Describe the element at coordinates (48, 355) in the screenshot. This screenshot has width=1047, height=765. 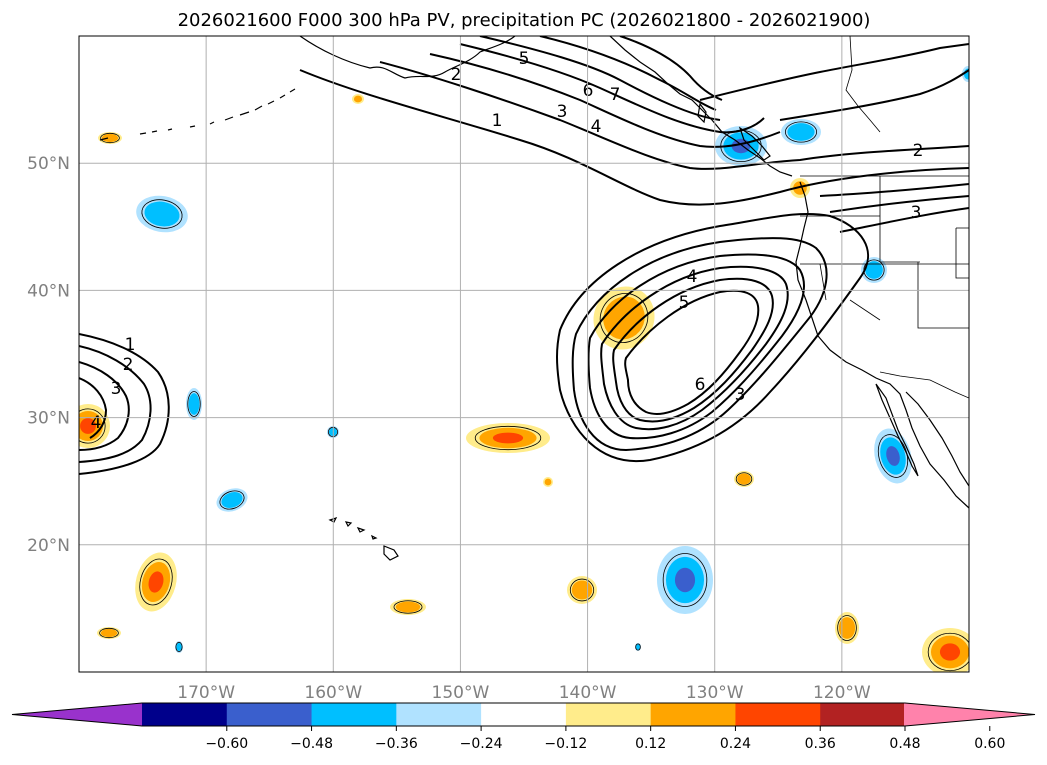
I see `latitude-tick-labels: 20°N 30°N 40°N 50°N` at that location.